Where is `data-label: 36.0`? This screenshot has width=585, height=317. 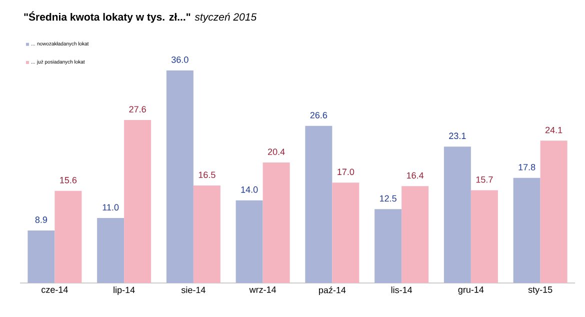
data-label: 36.0 is located at coordinates (180, 59).